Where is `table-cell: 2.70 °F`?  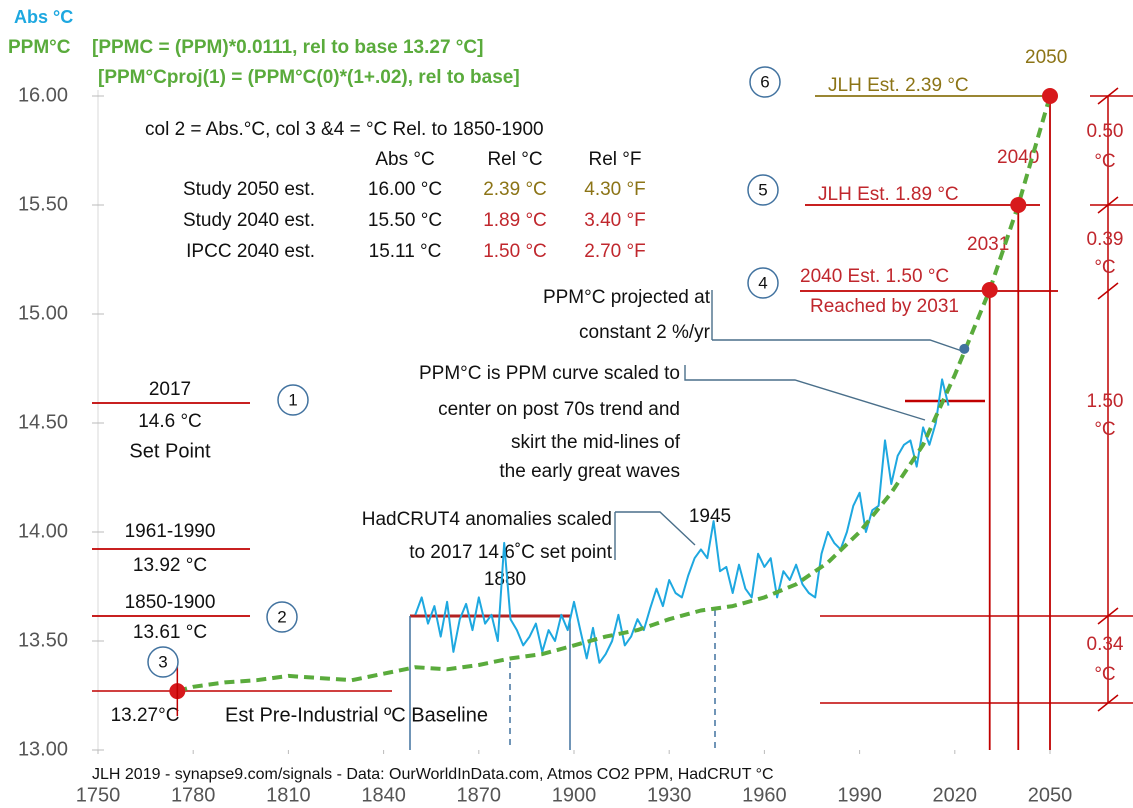 table-cell: 2.70 °F is located at coordinates (614, 251).